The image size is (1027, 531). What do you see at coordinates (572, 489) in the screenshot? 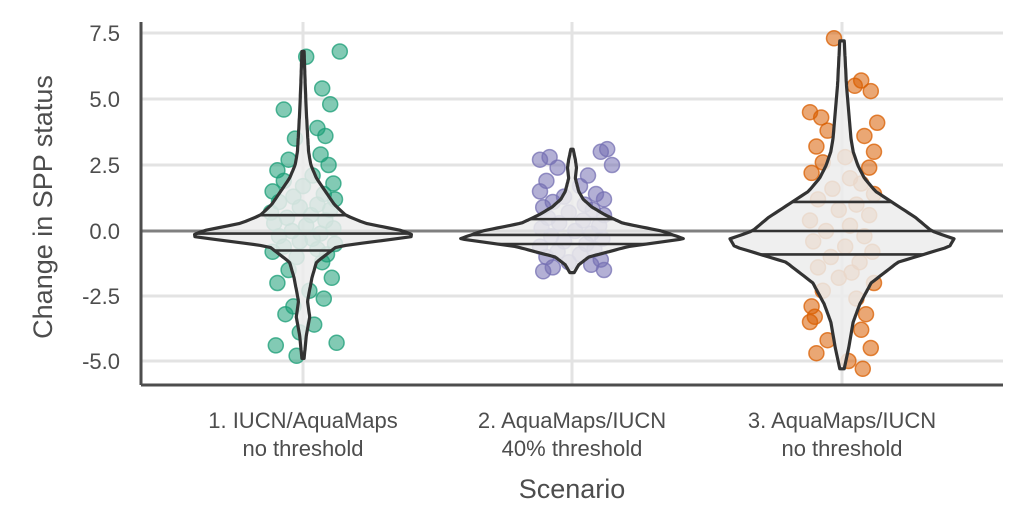
I see `x-axis-title: Scenario` at bounding box center [572, 489].